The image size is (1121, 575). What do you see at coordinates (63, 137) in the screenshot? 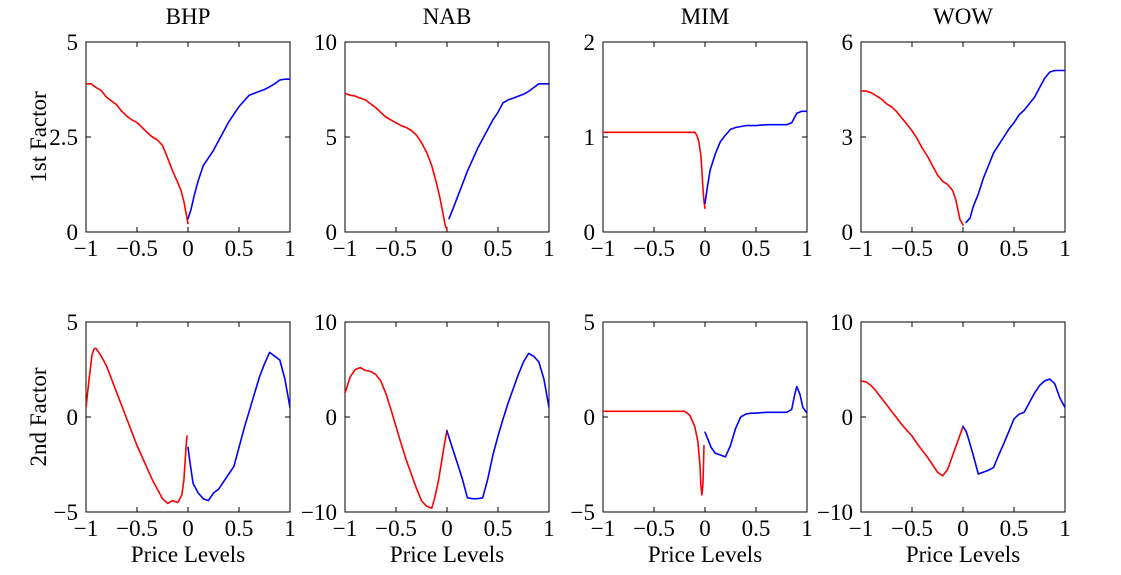
I see `y-tick-label: 2.5` at bounding box center [63, 137].